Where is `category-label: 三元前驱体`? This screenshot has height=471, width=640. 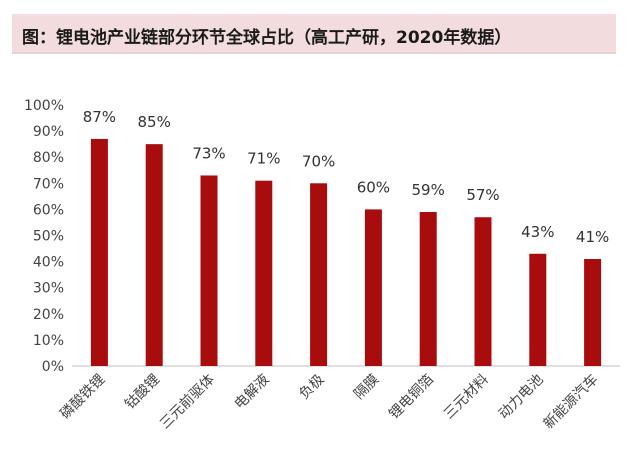 category-label: 三元前驱体 is located at coordinates (187, 402).